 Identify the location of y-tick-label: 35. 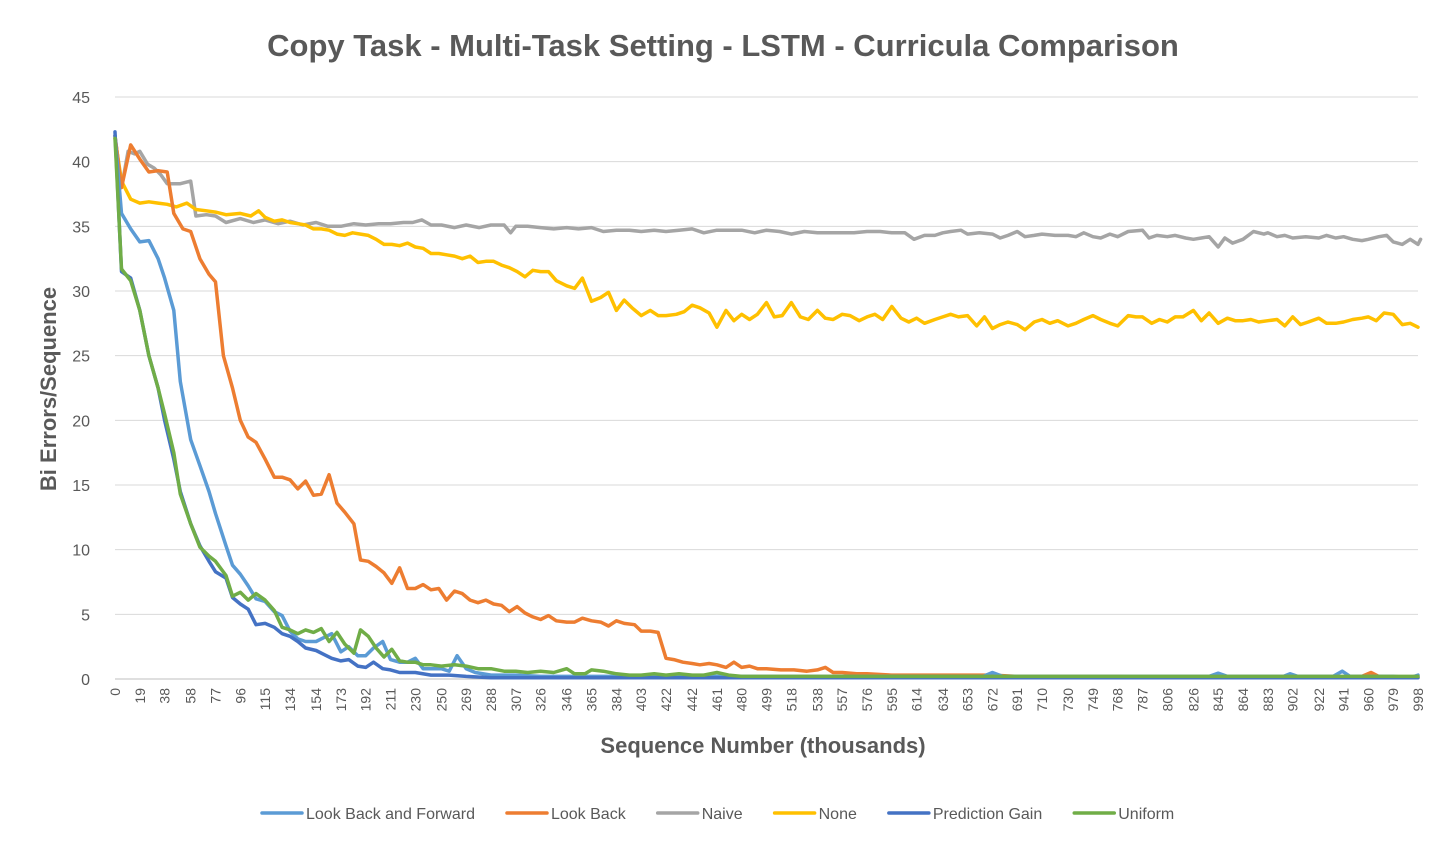
(81, 227).